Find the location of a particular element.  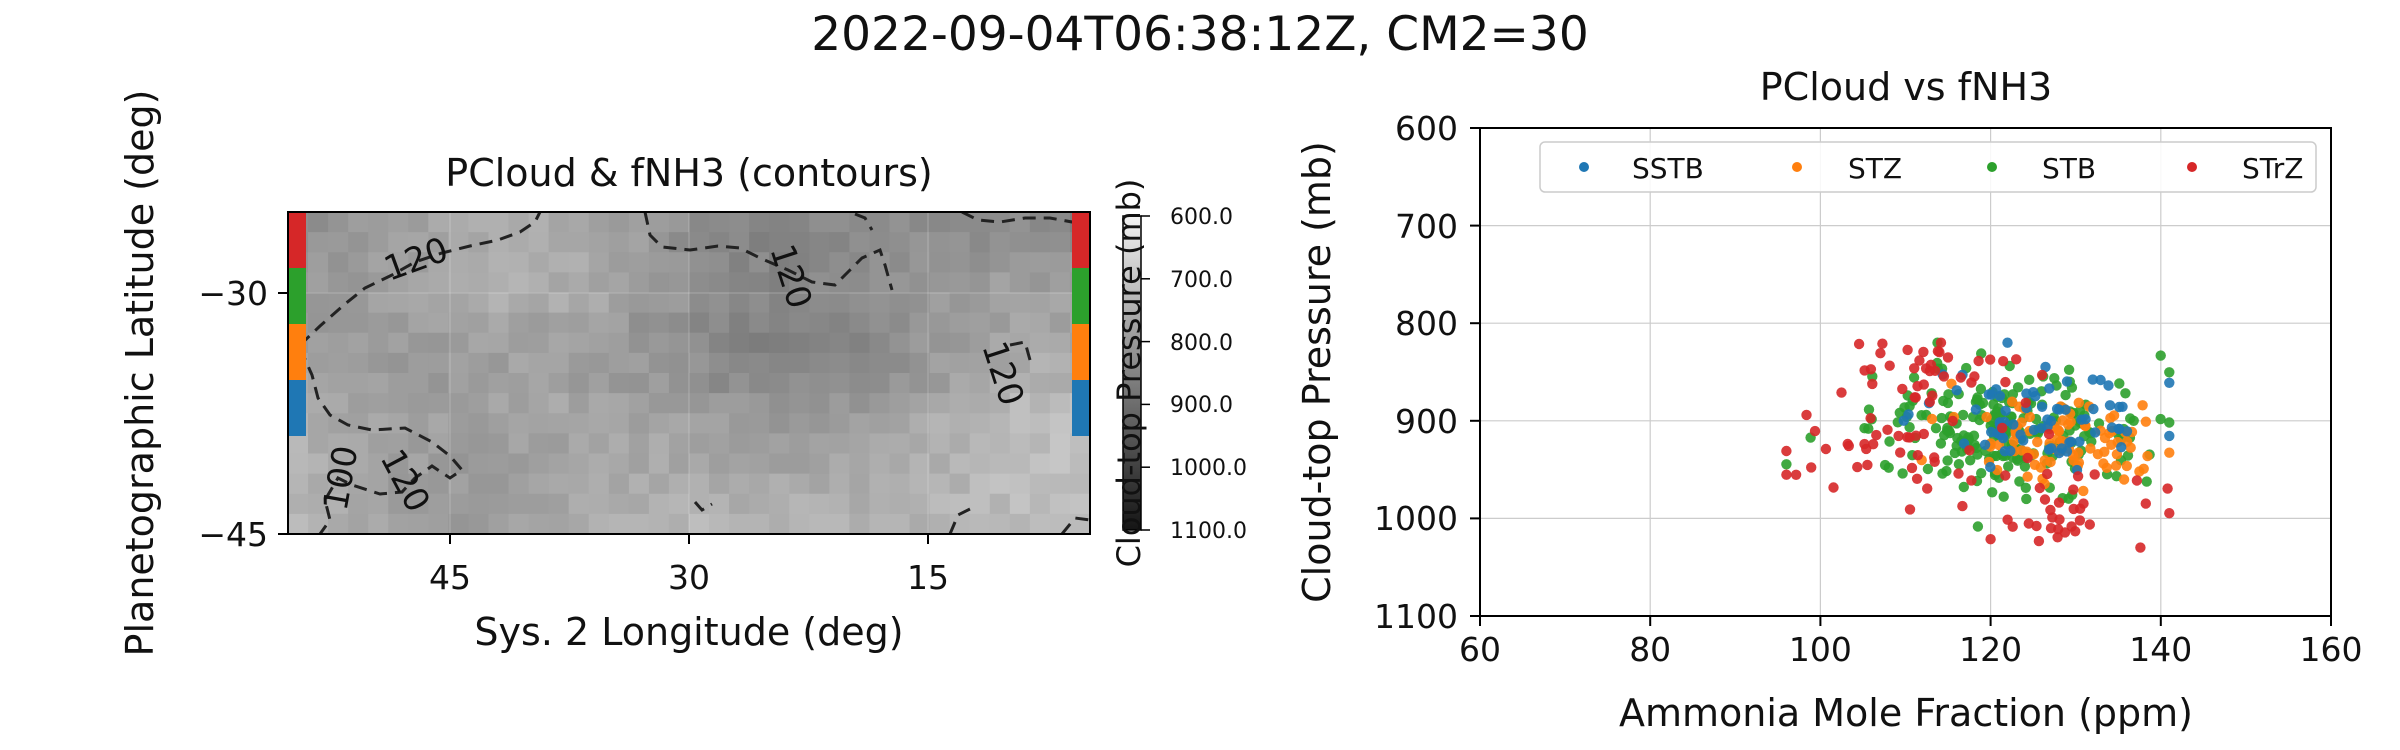

x-tick-label: 160 is located at coordinates (2331, 649).